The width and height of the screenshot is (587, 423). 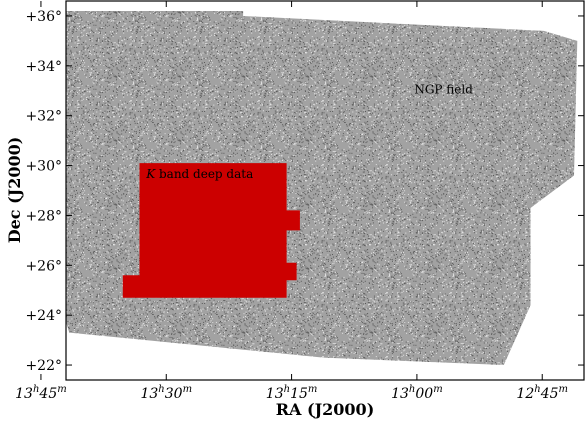 What do you see at coordinates (14, 190) in the screenshot?
I see `y-axis-label: Dec (J2000)` at bounding box center [14, 190].